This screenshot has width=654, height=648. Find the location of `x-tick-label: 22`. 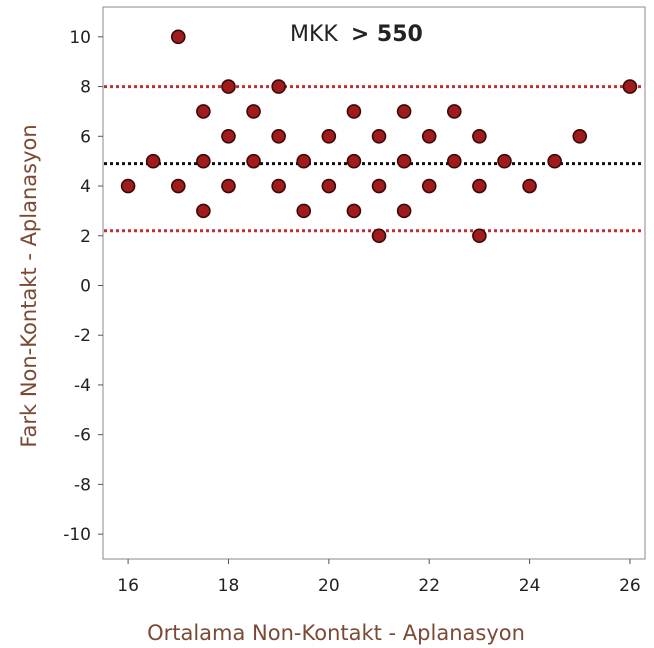

x-tick-label: 22 is located at coordinates (429, 586).